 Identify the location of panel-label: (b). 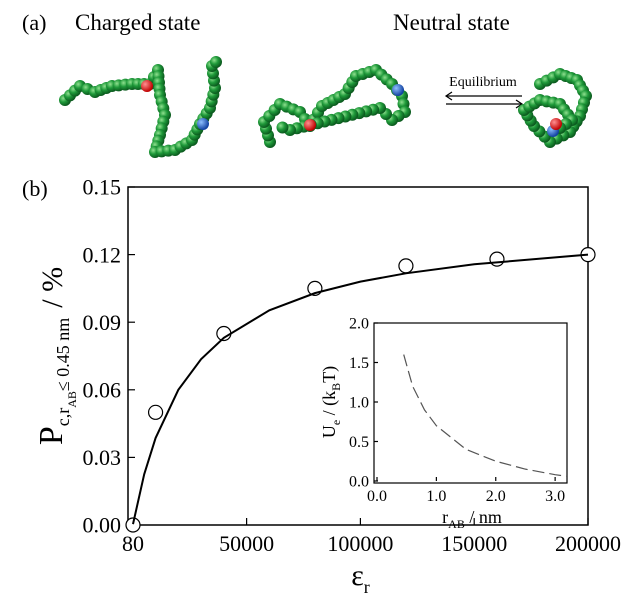
(35, 188).